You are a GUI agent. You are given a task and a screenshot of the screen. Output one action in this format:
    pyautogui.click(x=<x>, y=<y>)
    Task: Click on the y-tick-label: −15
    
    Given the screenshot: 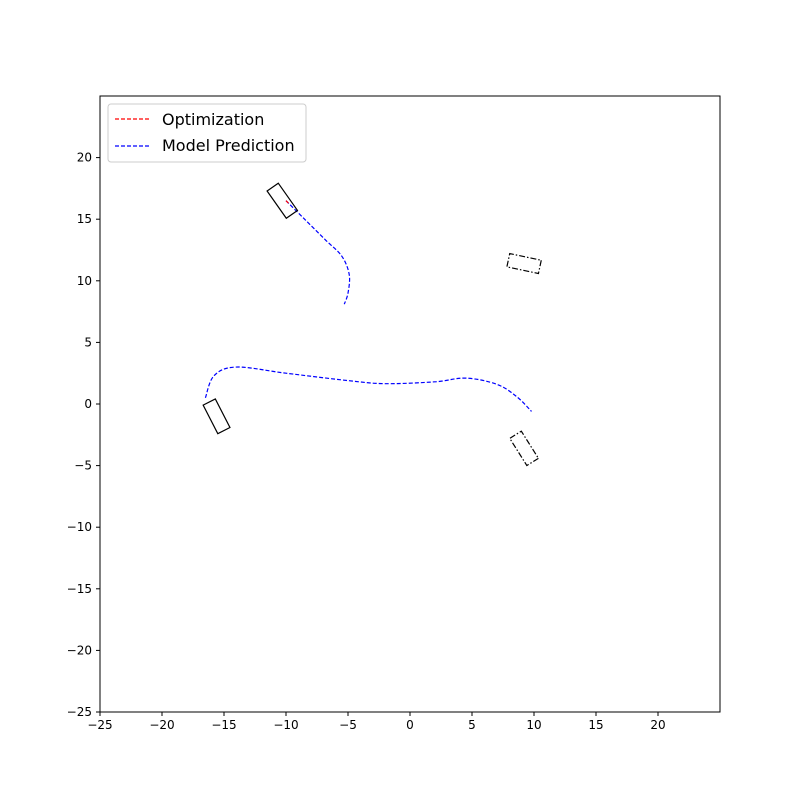 What is the action you would take?
    pyautogui.click(x=79, y=589)
    